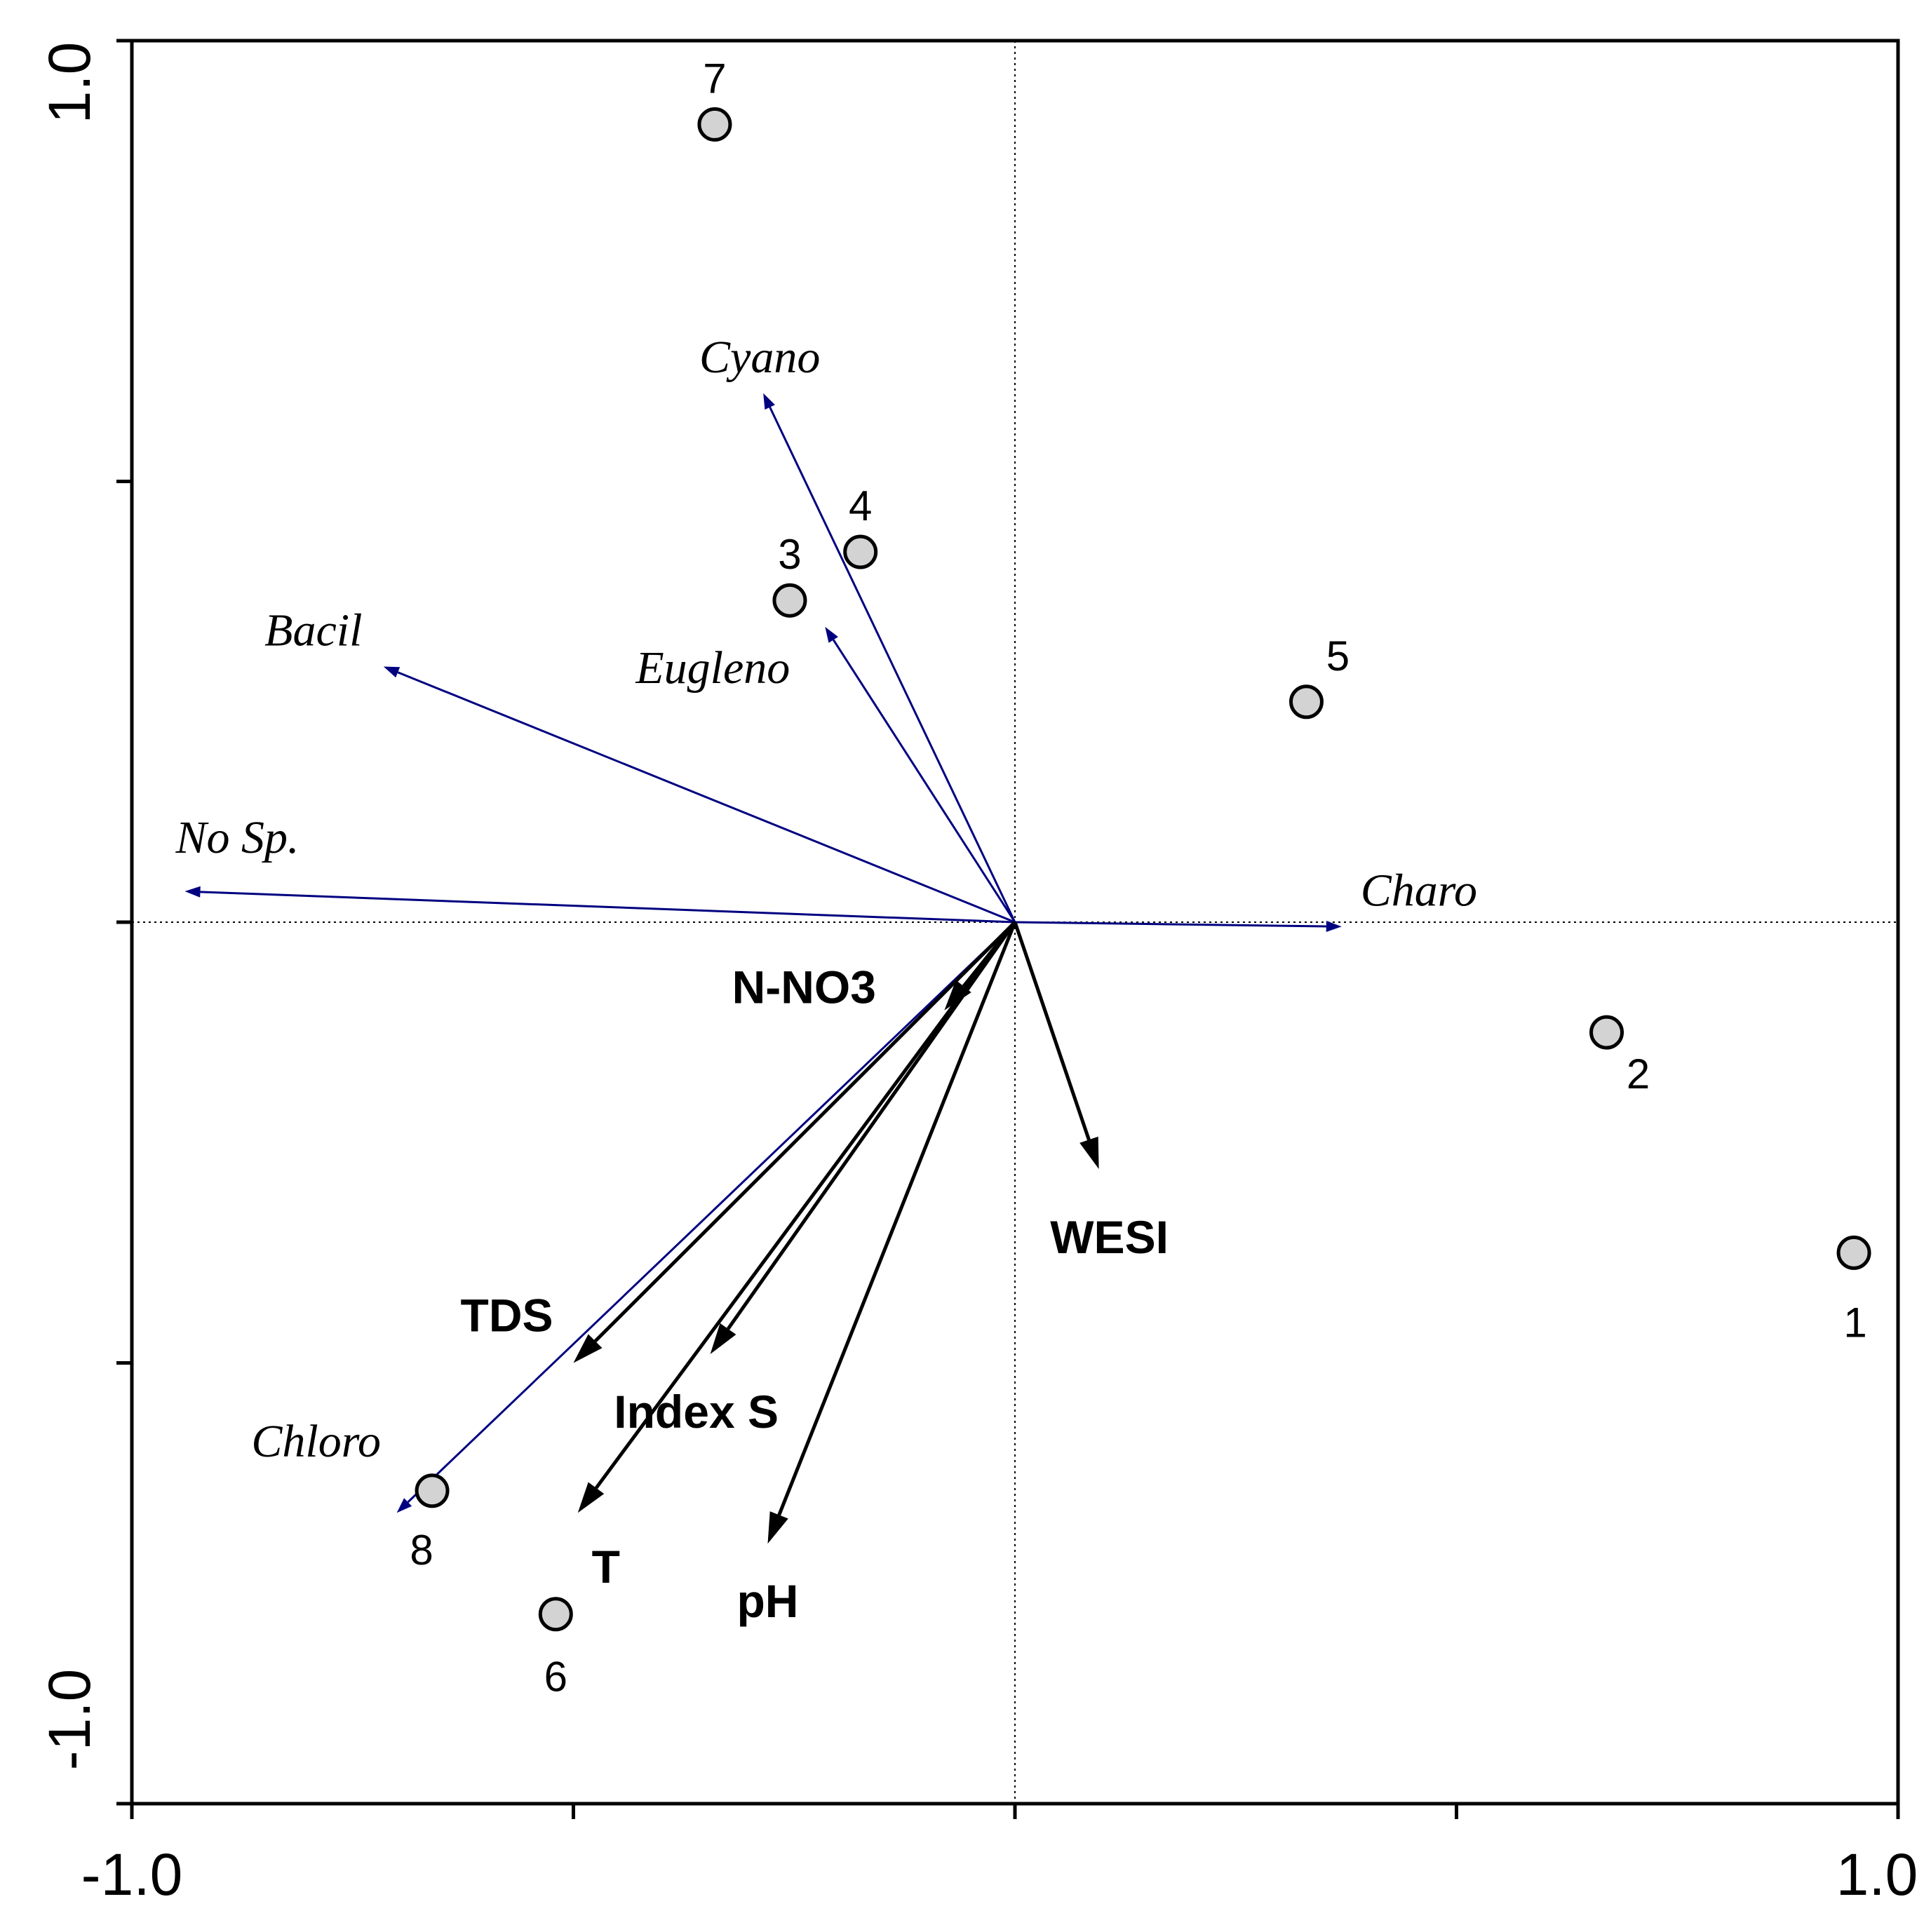  Describe the element at coordinates (69, 83) in the screenshot. I see `y-tick-label: 1.0` at that location.